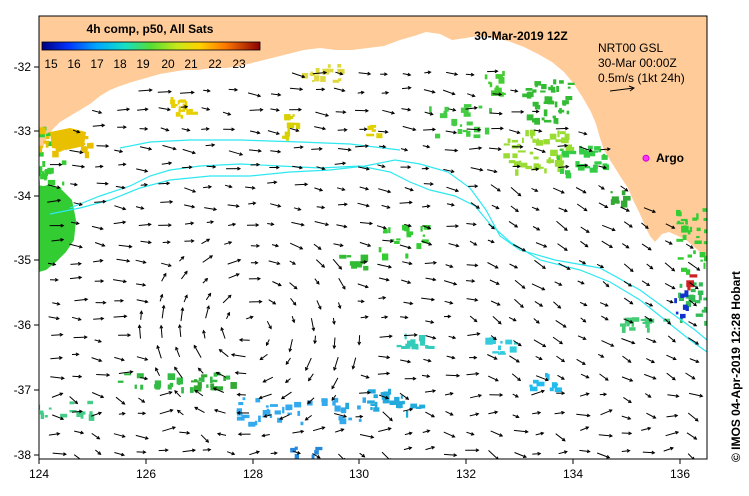 This screenshot has width=749, height=496. What do you see at coordinates (143, 64) in the screenshot?
I see `colorbar-tick: 19` at bounding box center [143, 64].